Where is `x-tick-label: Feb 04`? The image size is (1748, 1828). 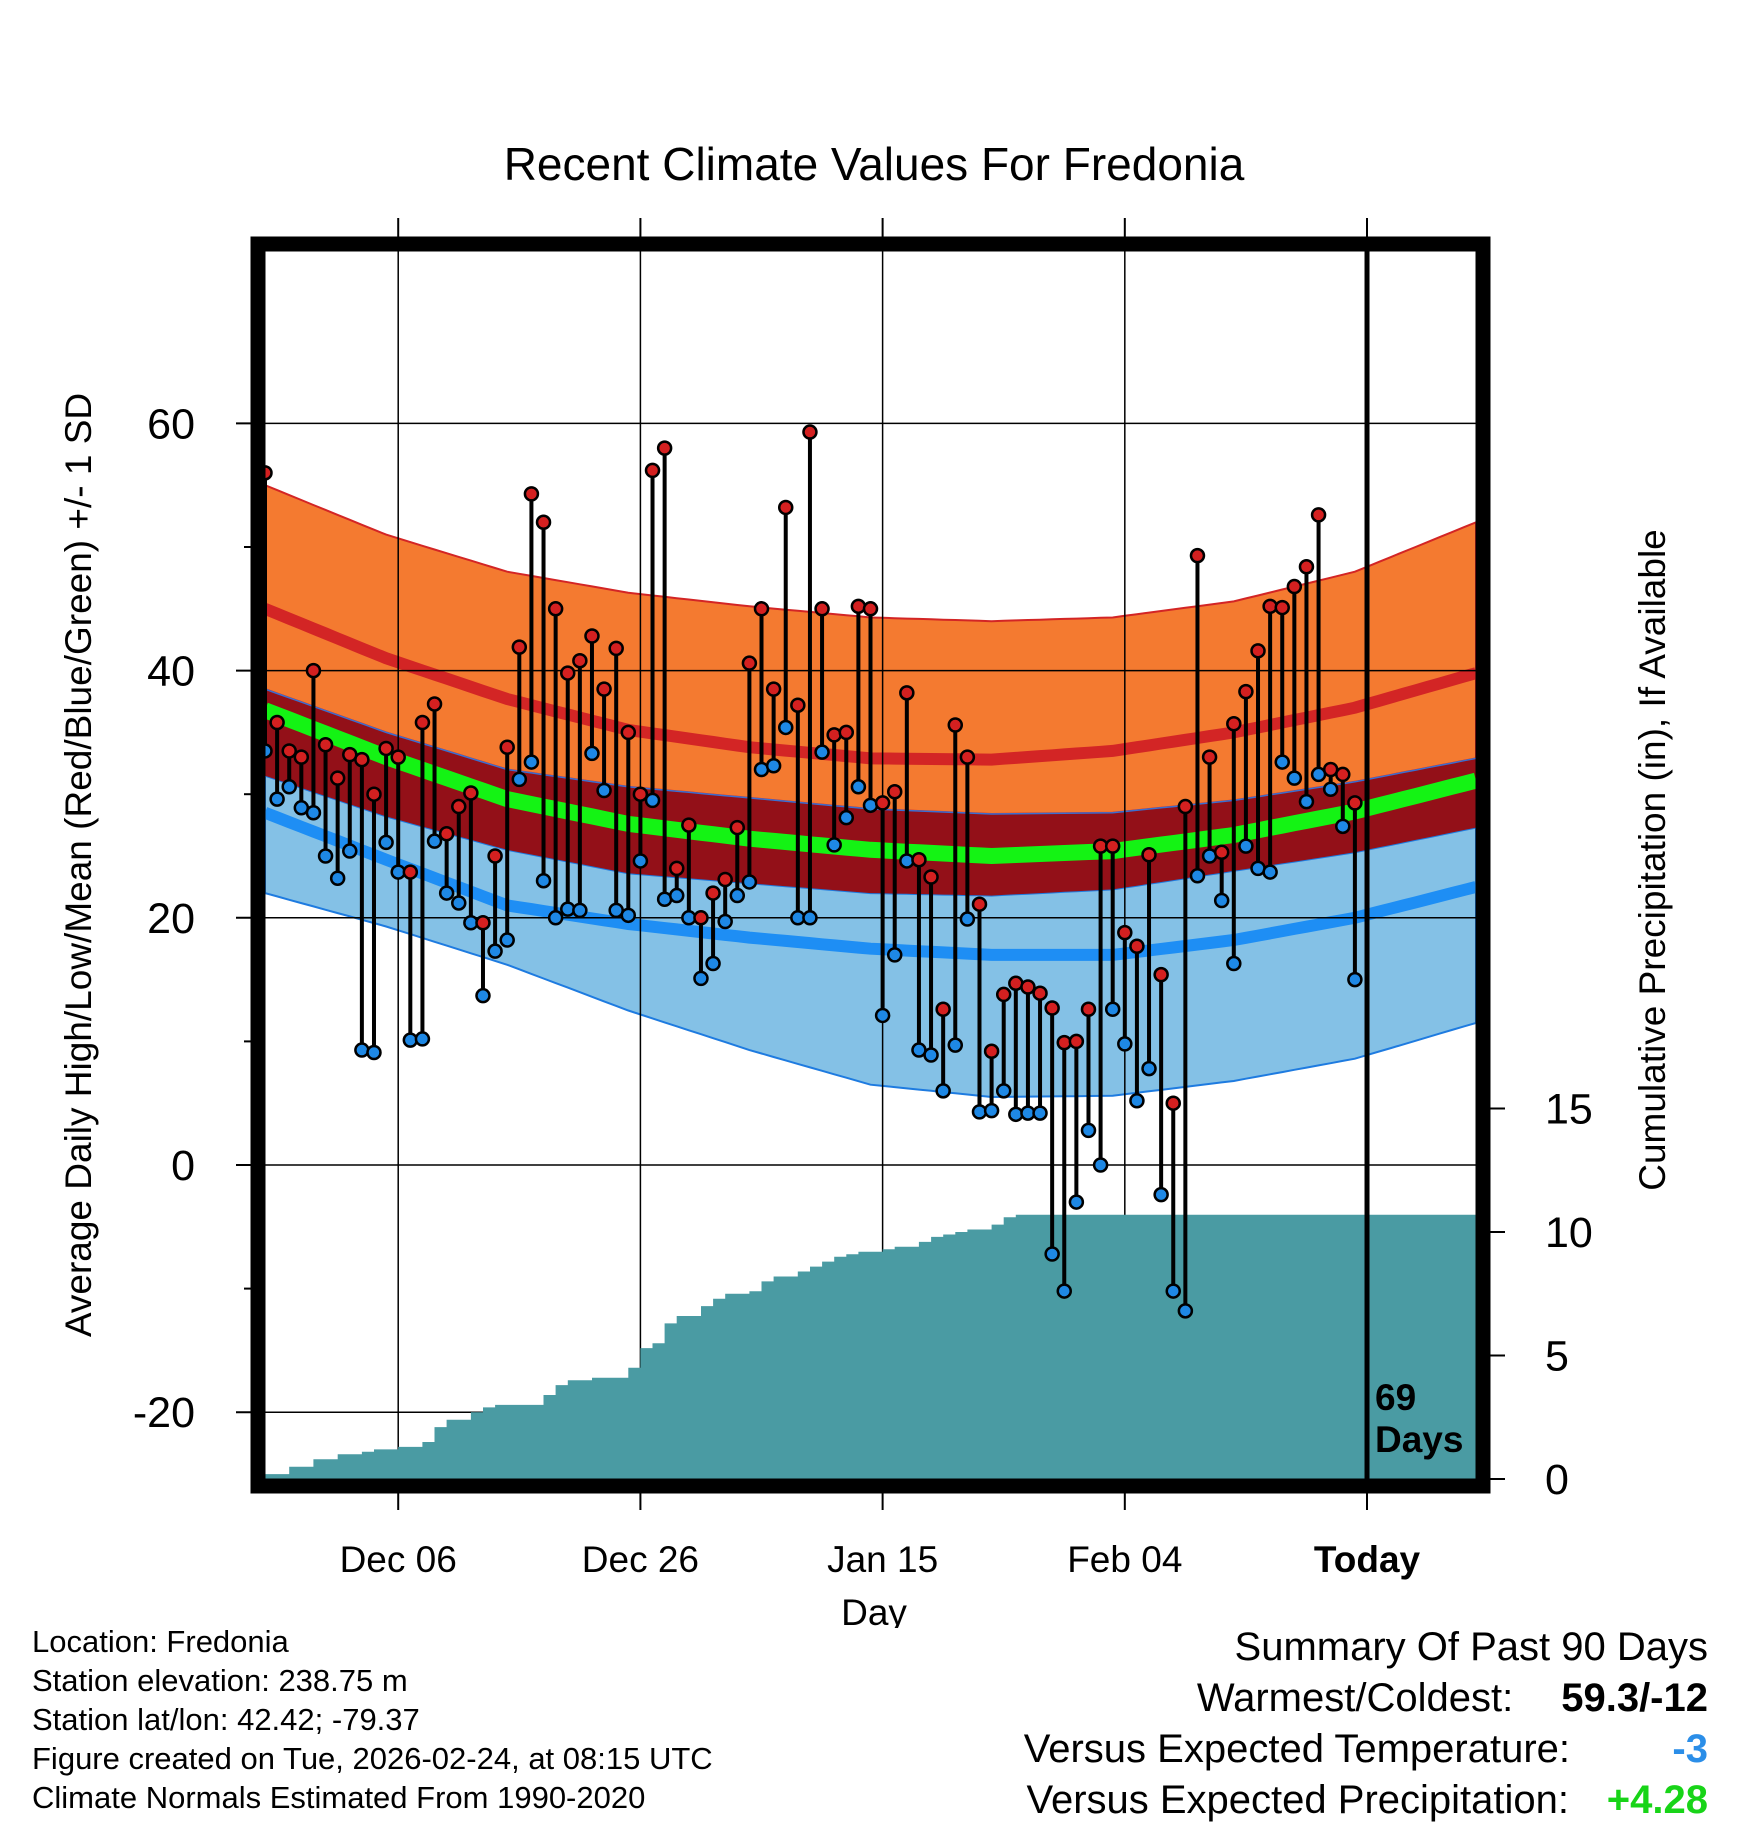
x-tick-label: Feb 04 is located at coordinates (1124, 1559).